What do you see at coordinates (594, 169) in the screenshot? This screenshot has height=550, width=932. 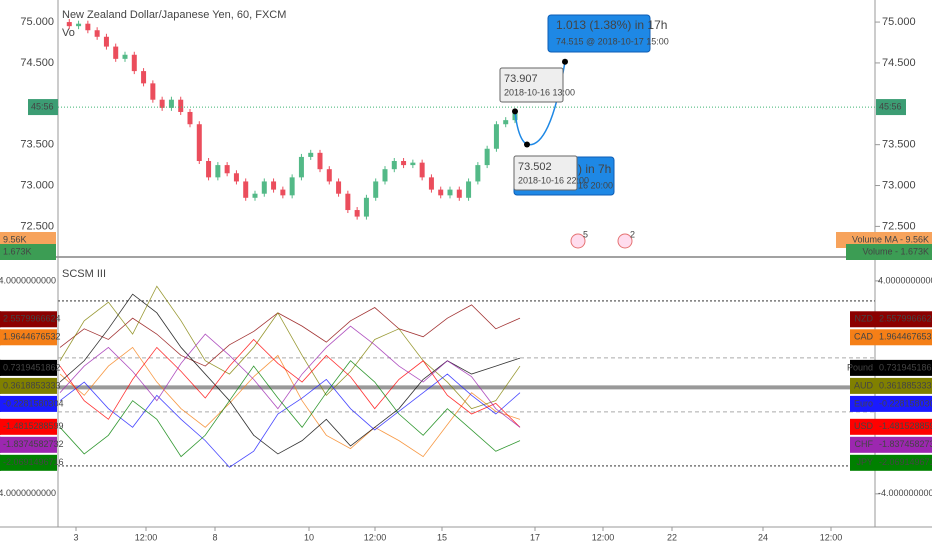 I see `hidden-label: ) in 7h` at bounding box center [594, 169].